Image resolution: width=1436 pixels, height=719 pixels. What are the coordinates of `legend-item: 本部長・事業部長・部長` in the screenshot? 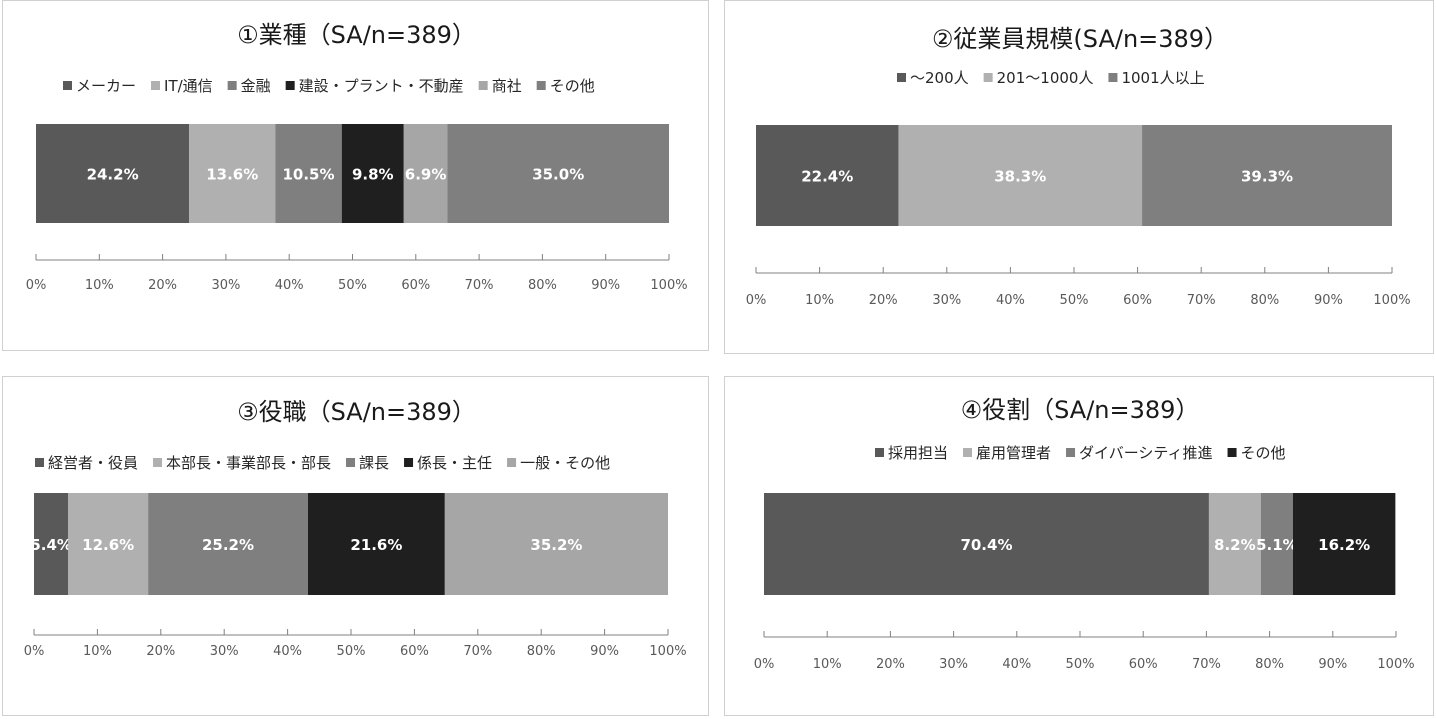 It's located at (242, 463).